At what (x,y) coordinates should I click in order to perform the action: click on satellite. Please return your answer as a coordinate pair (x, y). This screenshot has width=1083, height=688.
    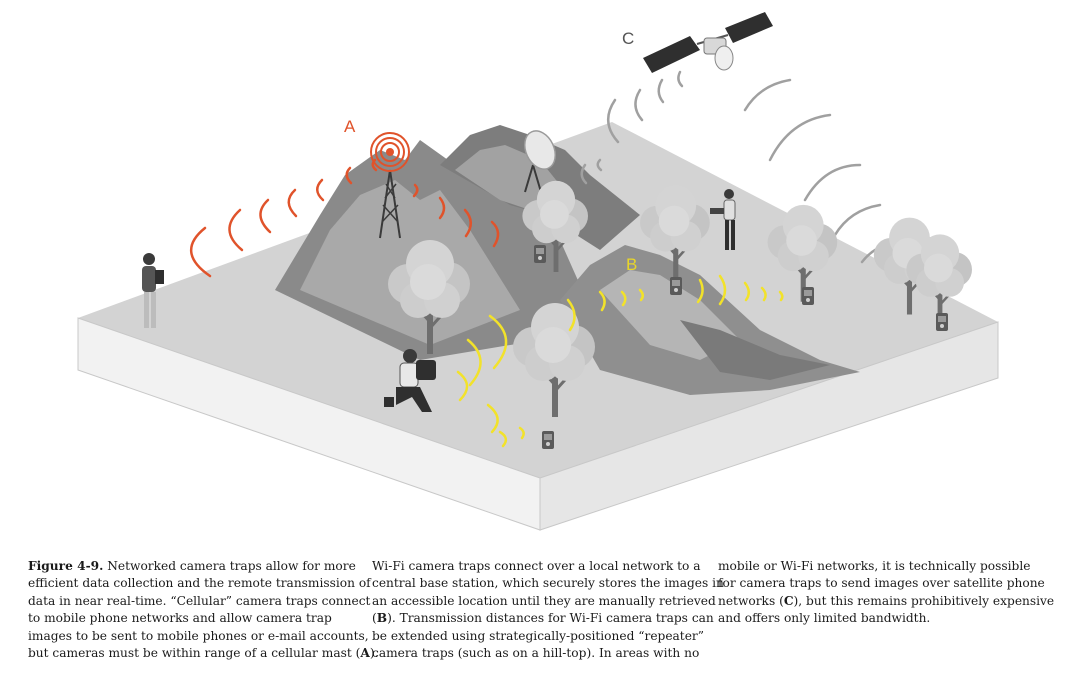
    Looking at the image, I should click on (708, 42).